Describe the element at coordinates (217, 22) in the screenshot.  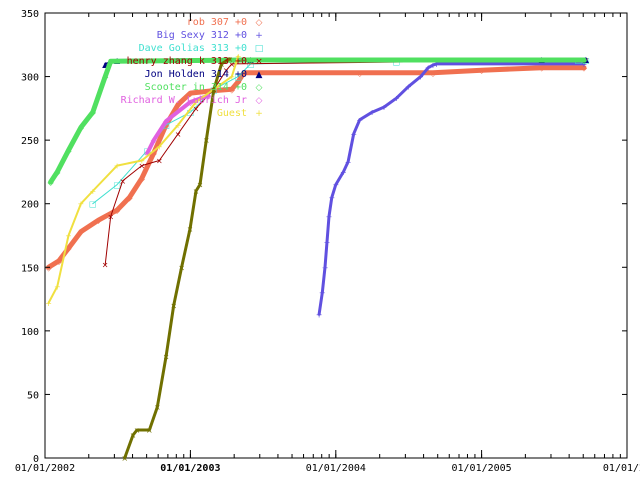
I see `legend-label: rob 307 +0` at that location.